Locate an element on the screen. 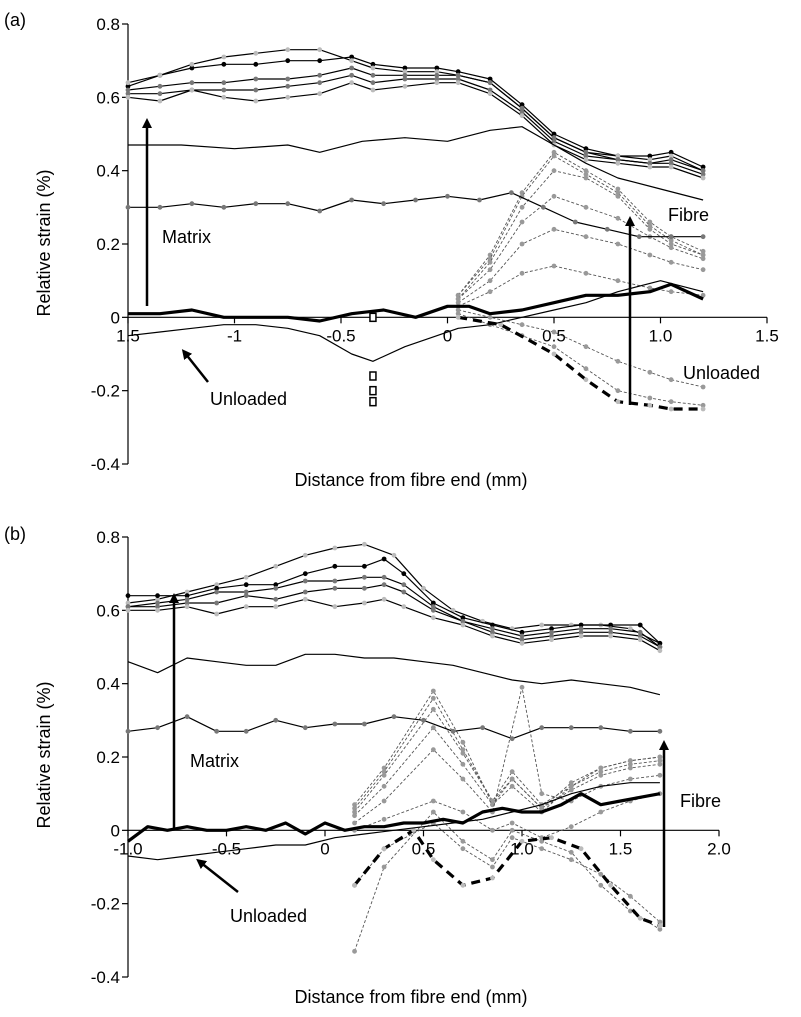  panel-b-y-axis-label: Relative strain (%) is located at coordinates (44, 754).